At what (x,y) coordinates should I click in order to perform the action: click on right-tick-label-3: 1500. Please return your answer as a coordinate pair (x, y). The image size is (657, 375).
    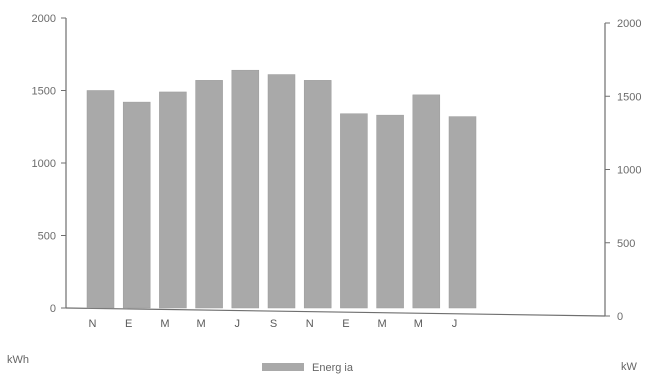
    Looking at the image, I should click on (629, 97).